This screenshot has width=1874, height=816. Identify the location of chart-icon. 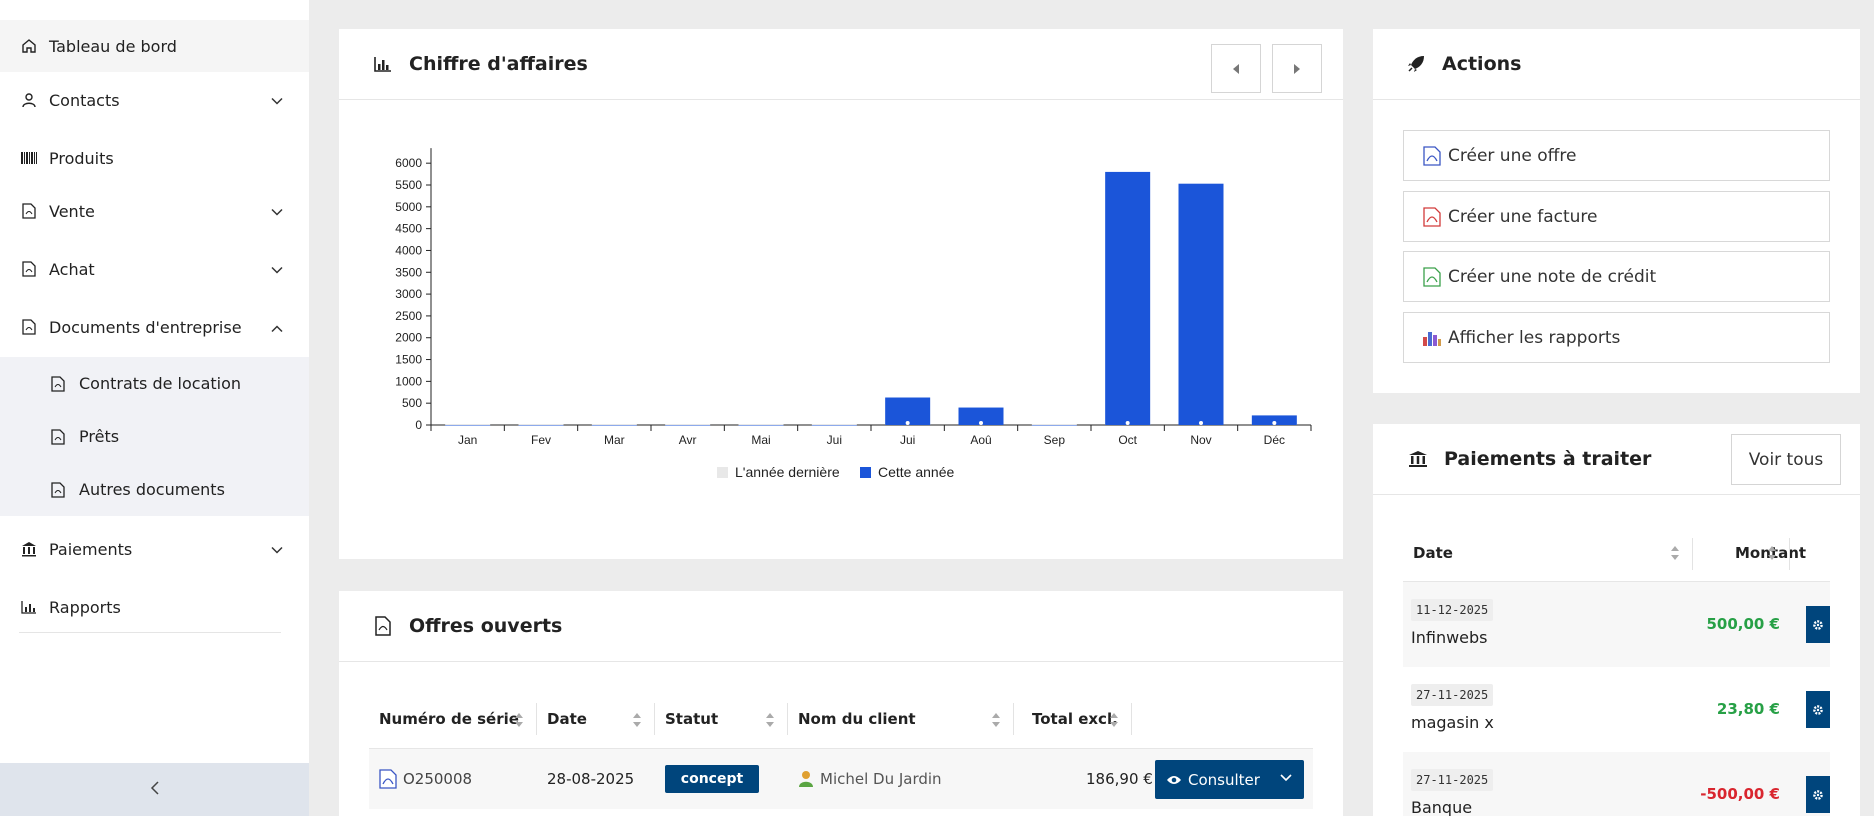
(29, 607).